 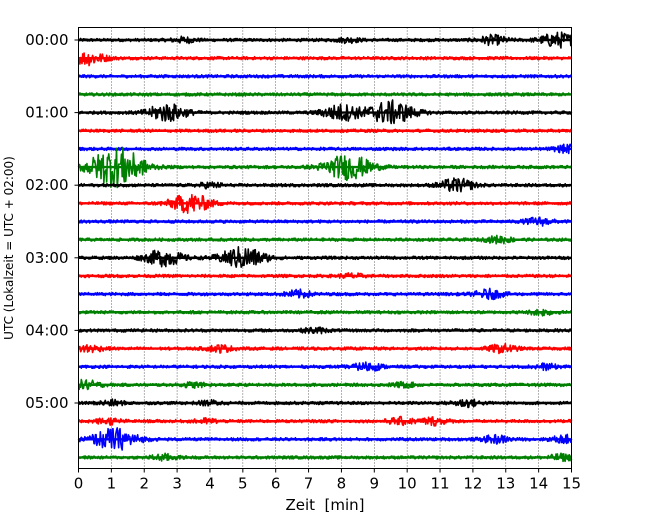 I want to click on x-axis-label: Zeit [min], so click(x=324, y=505).